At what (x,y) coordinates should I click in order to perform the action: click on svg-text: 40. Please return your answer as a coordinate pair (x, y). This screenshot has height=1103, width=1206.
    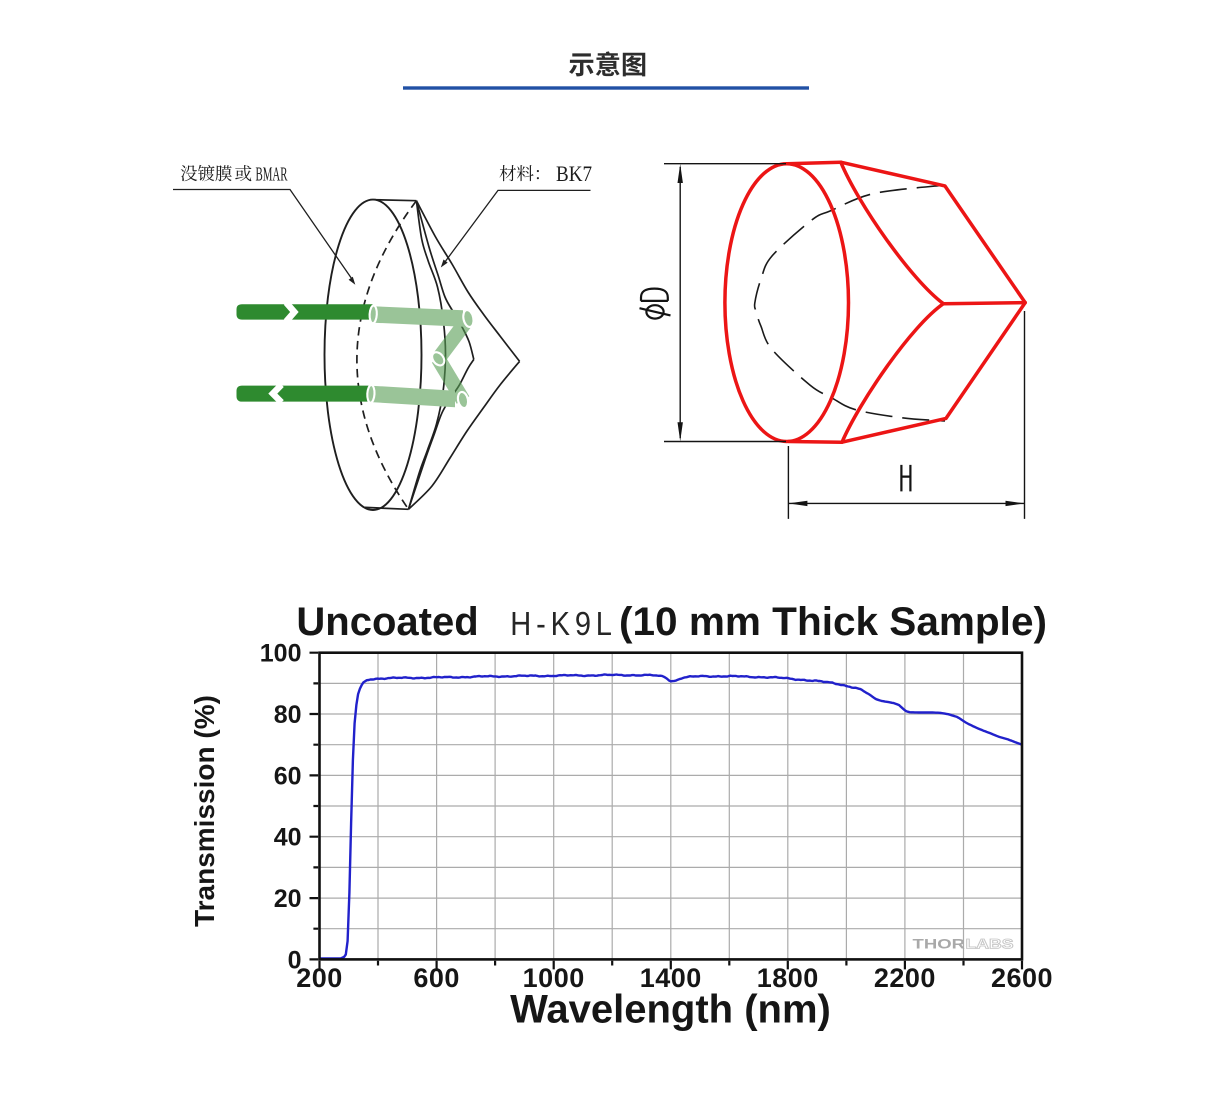
    Looking at the image, I should click on (288, 838).